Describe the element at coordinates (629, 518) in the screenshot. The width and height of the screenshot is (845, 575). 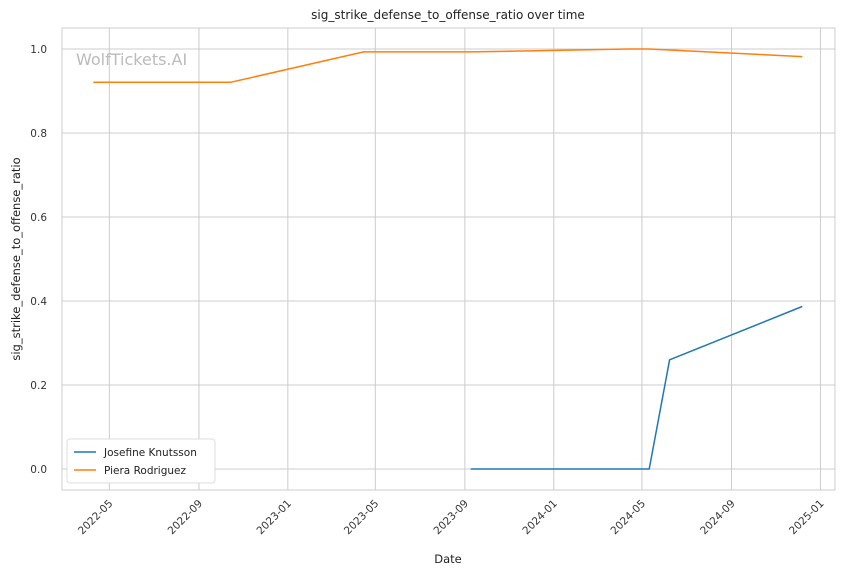
I see `x-tick-label-6: 2024-05` at that location.